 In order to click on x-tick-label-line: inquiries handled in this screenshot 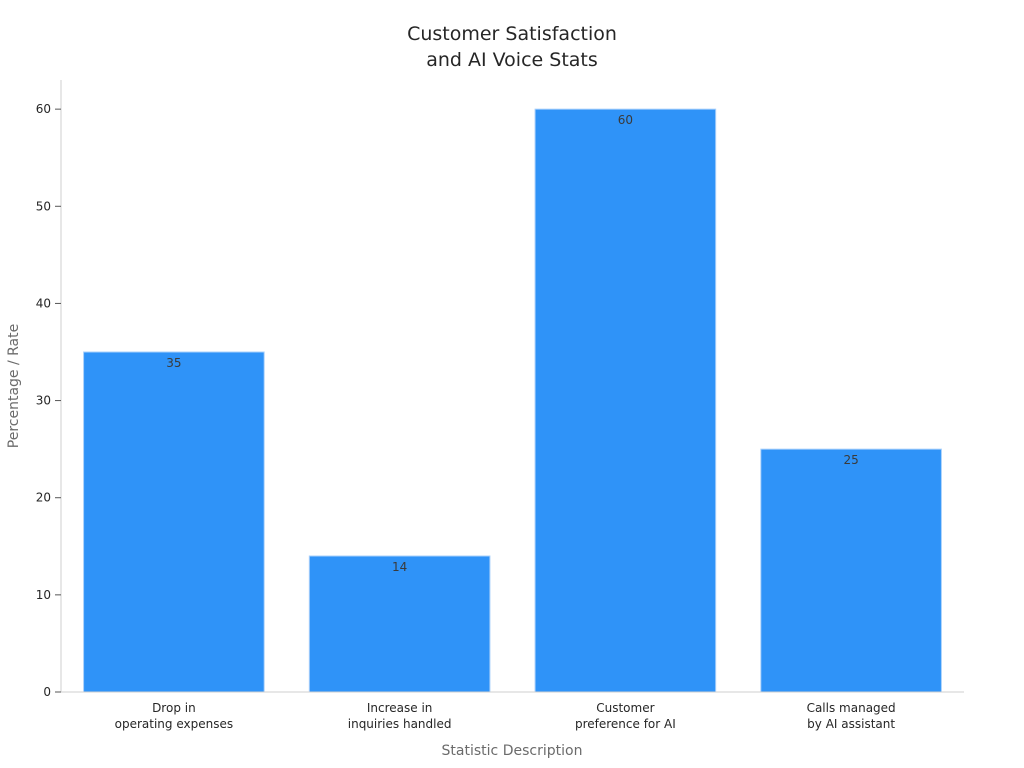, I will do `click(400, 724)`.